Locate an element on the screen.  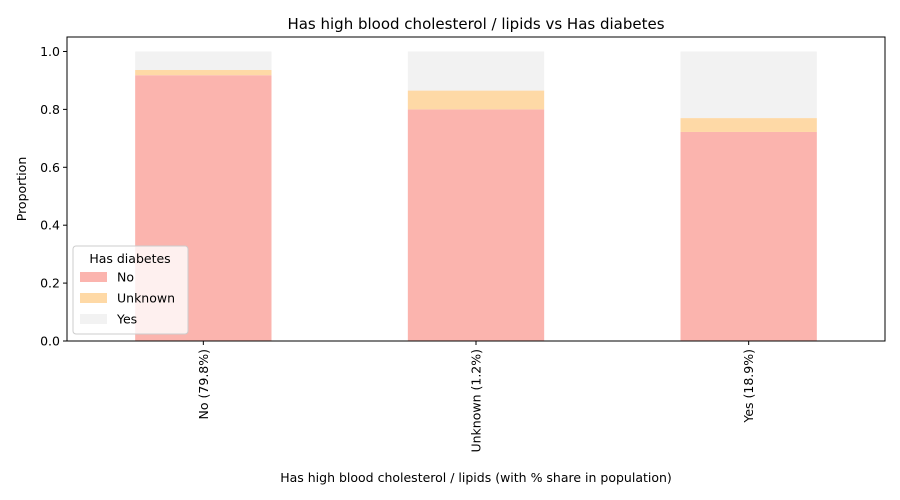
legend-swatch-unknown is located at coordinates (93, 298).